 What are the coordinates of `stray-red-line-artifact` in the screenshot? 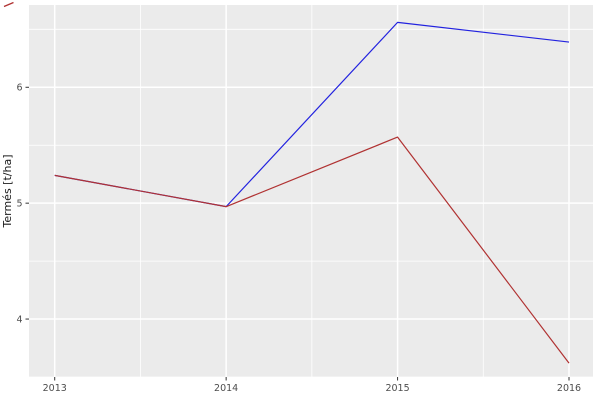 It's located at (8, 4).